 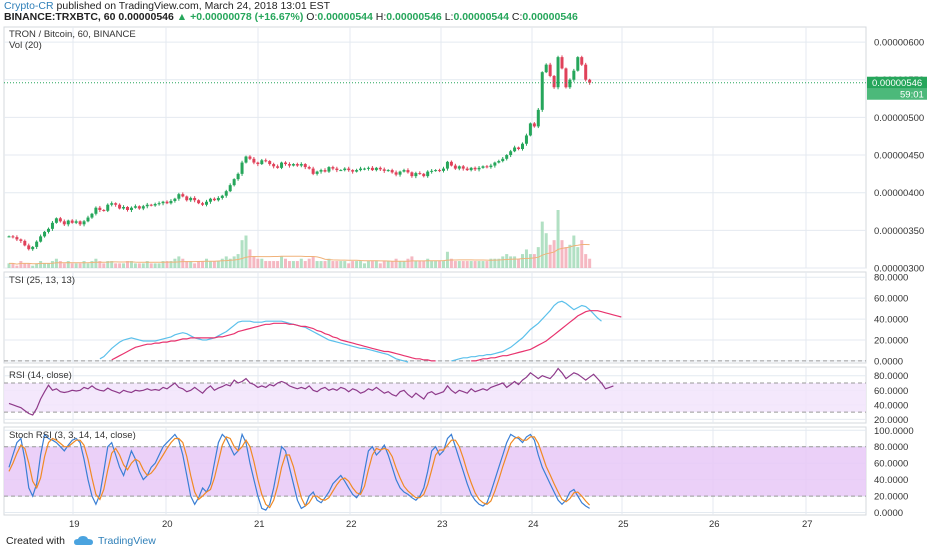 I want to click on symbol-label: BINANCE:TRXBTC, 60, so click(x=60, y=17).